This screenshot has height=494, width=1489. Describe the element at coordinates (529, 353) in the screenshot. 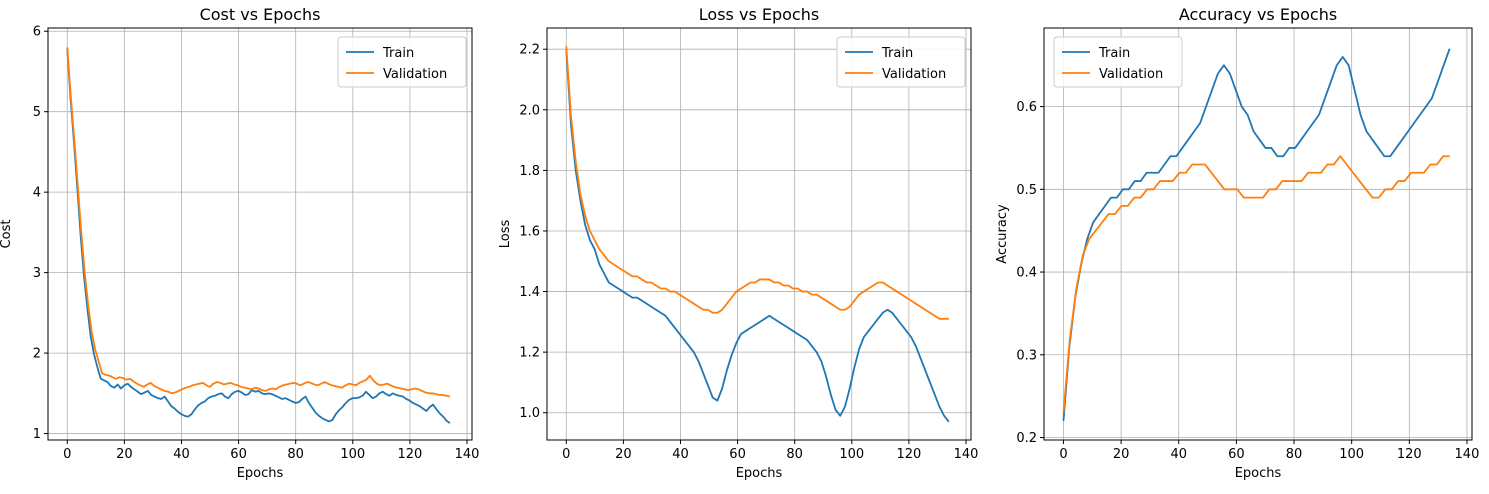

I see `y-tick-label: 1.2` at that location.